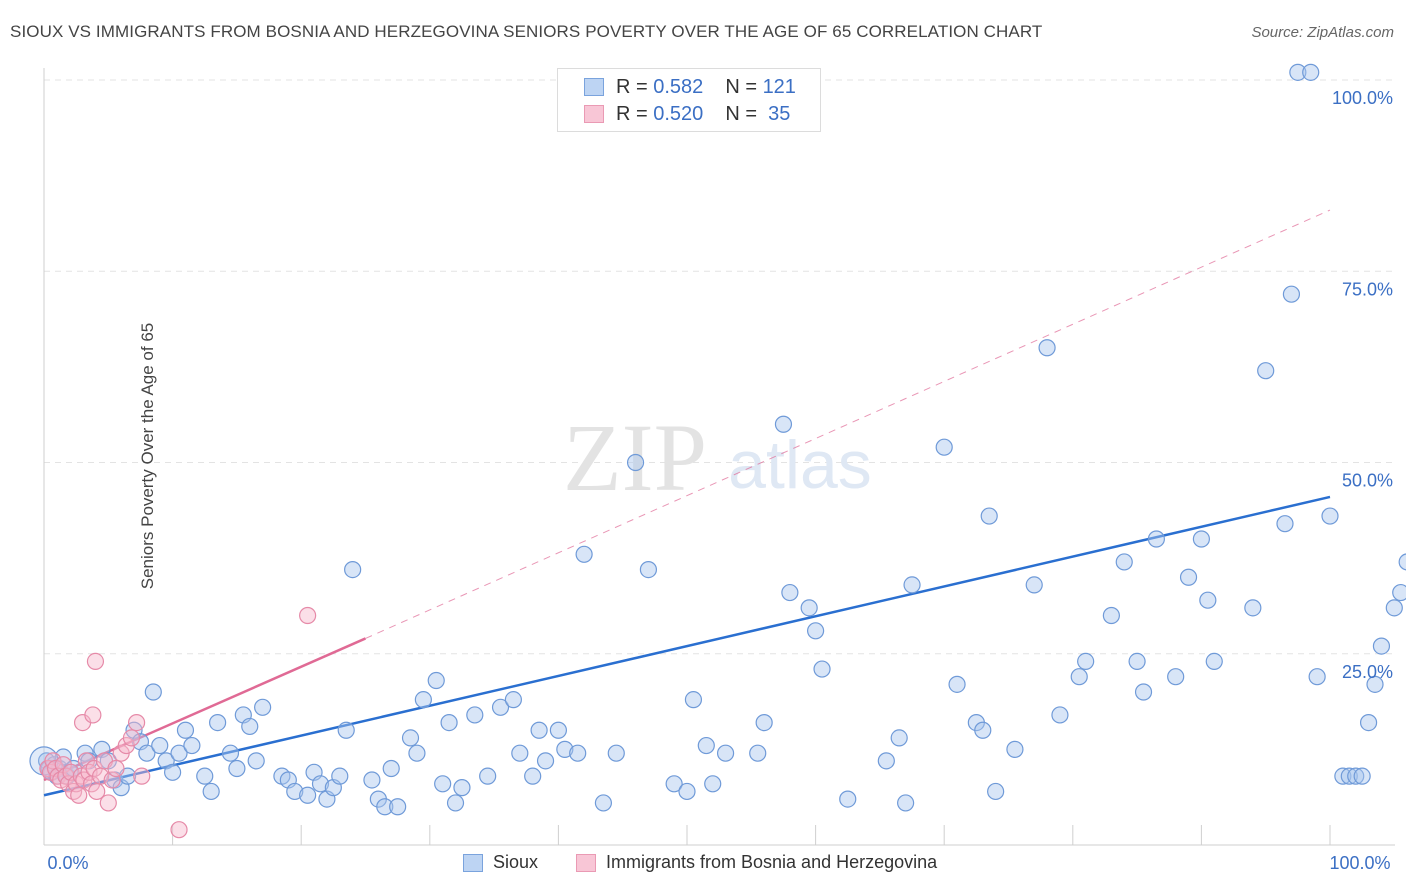  What do you see at coordinates (717, 457) in the screenshot?
I see `watermark: ZIP atlas` at bounding box center [717, 457].